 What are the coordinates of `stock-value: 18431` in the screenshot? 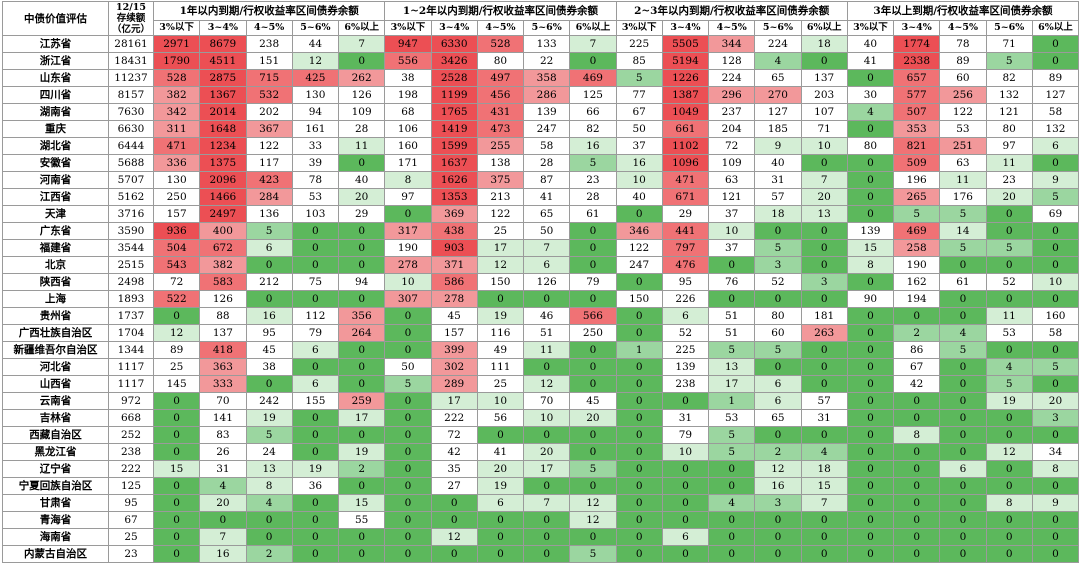 It's located at (131, 61).